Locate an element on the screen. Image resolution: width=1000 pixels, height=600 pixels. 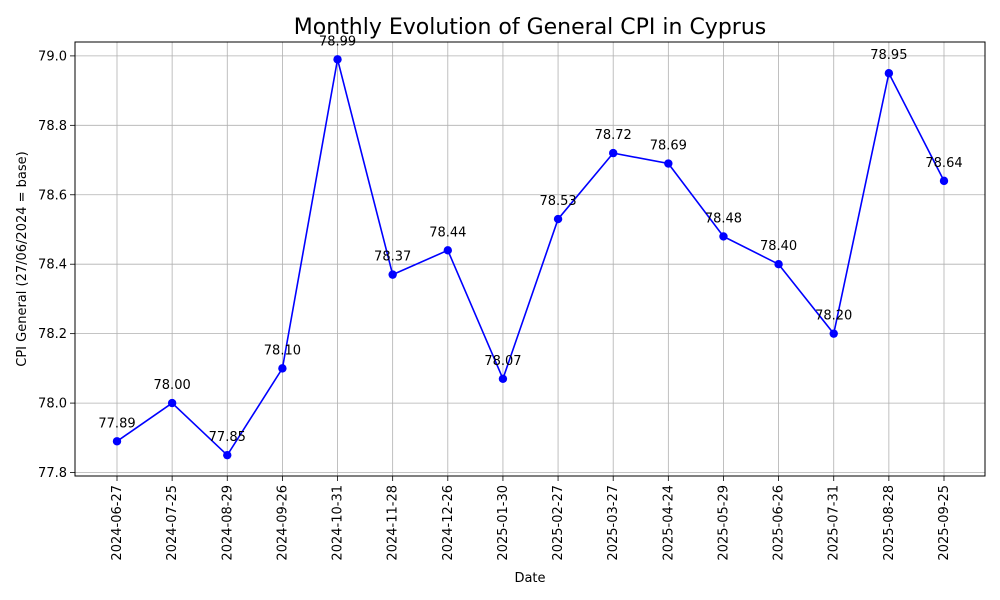
x-axis-title: Date is located at coordinates (529, 578).